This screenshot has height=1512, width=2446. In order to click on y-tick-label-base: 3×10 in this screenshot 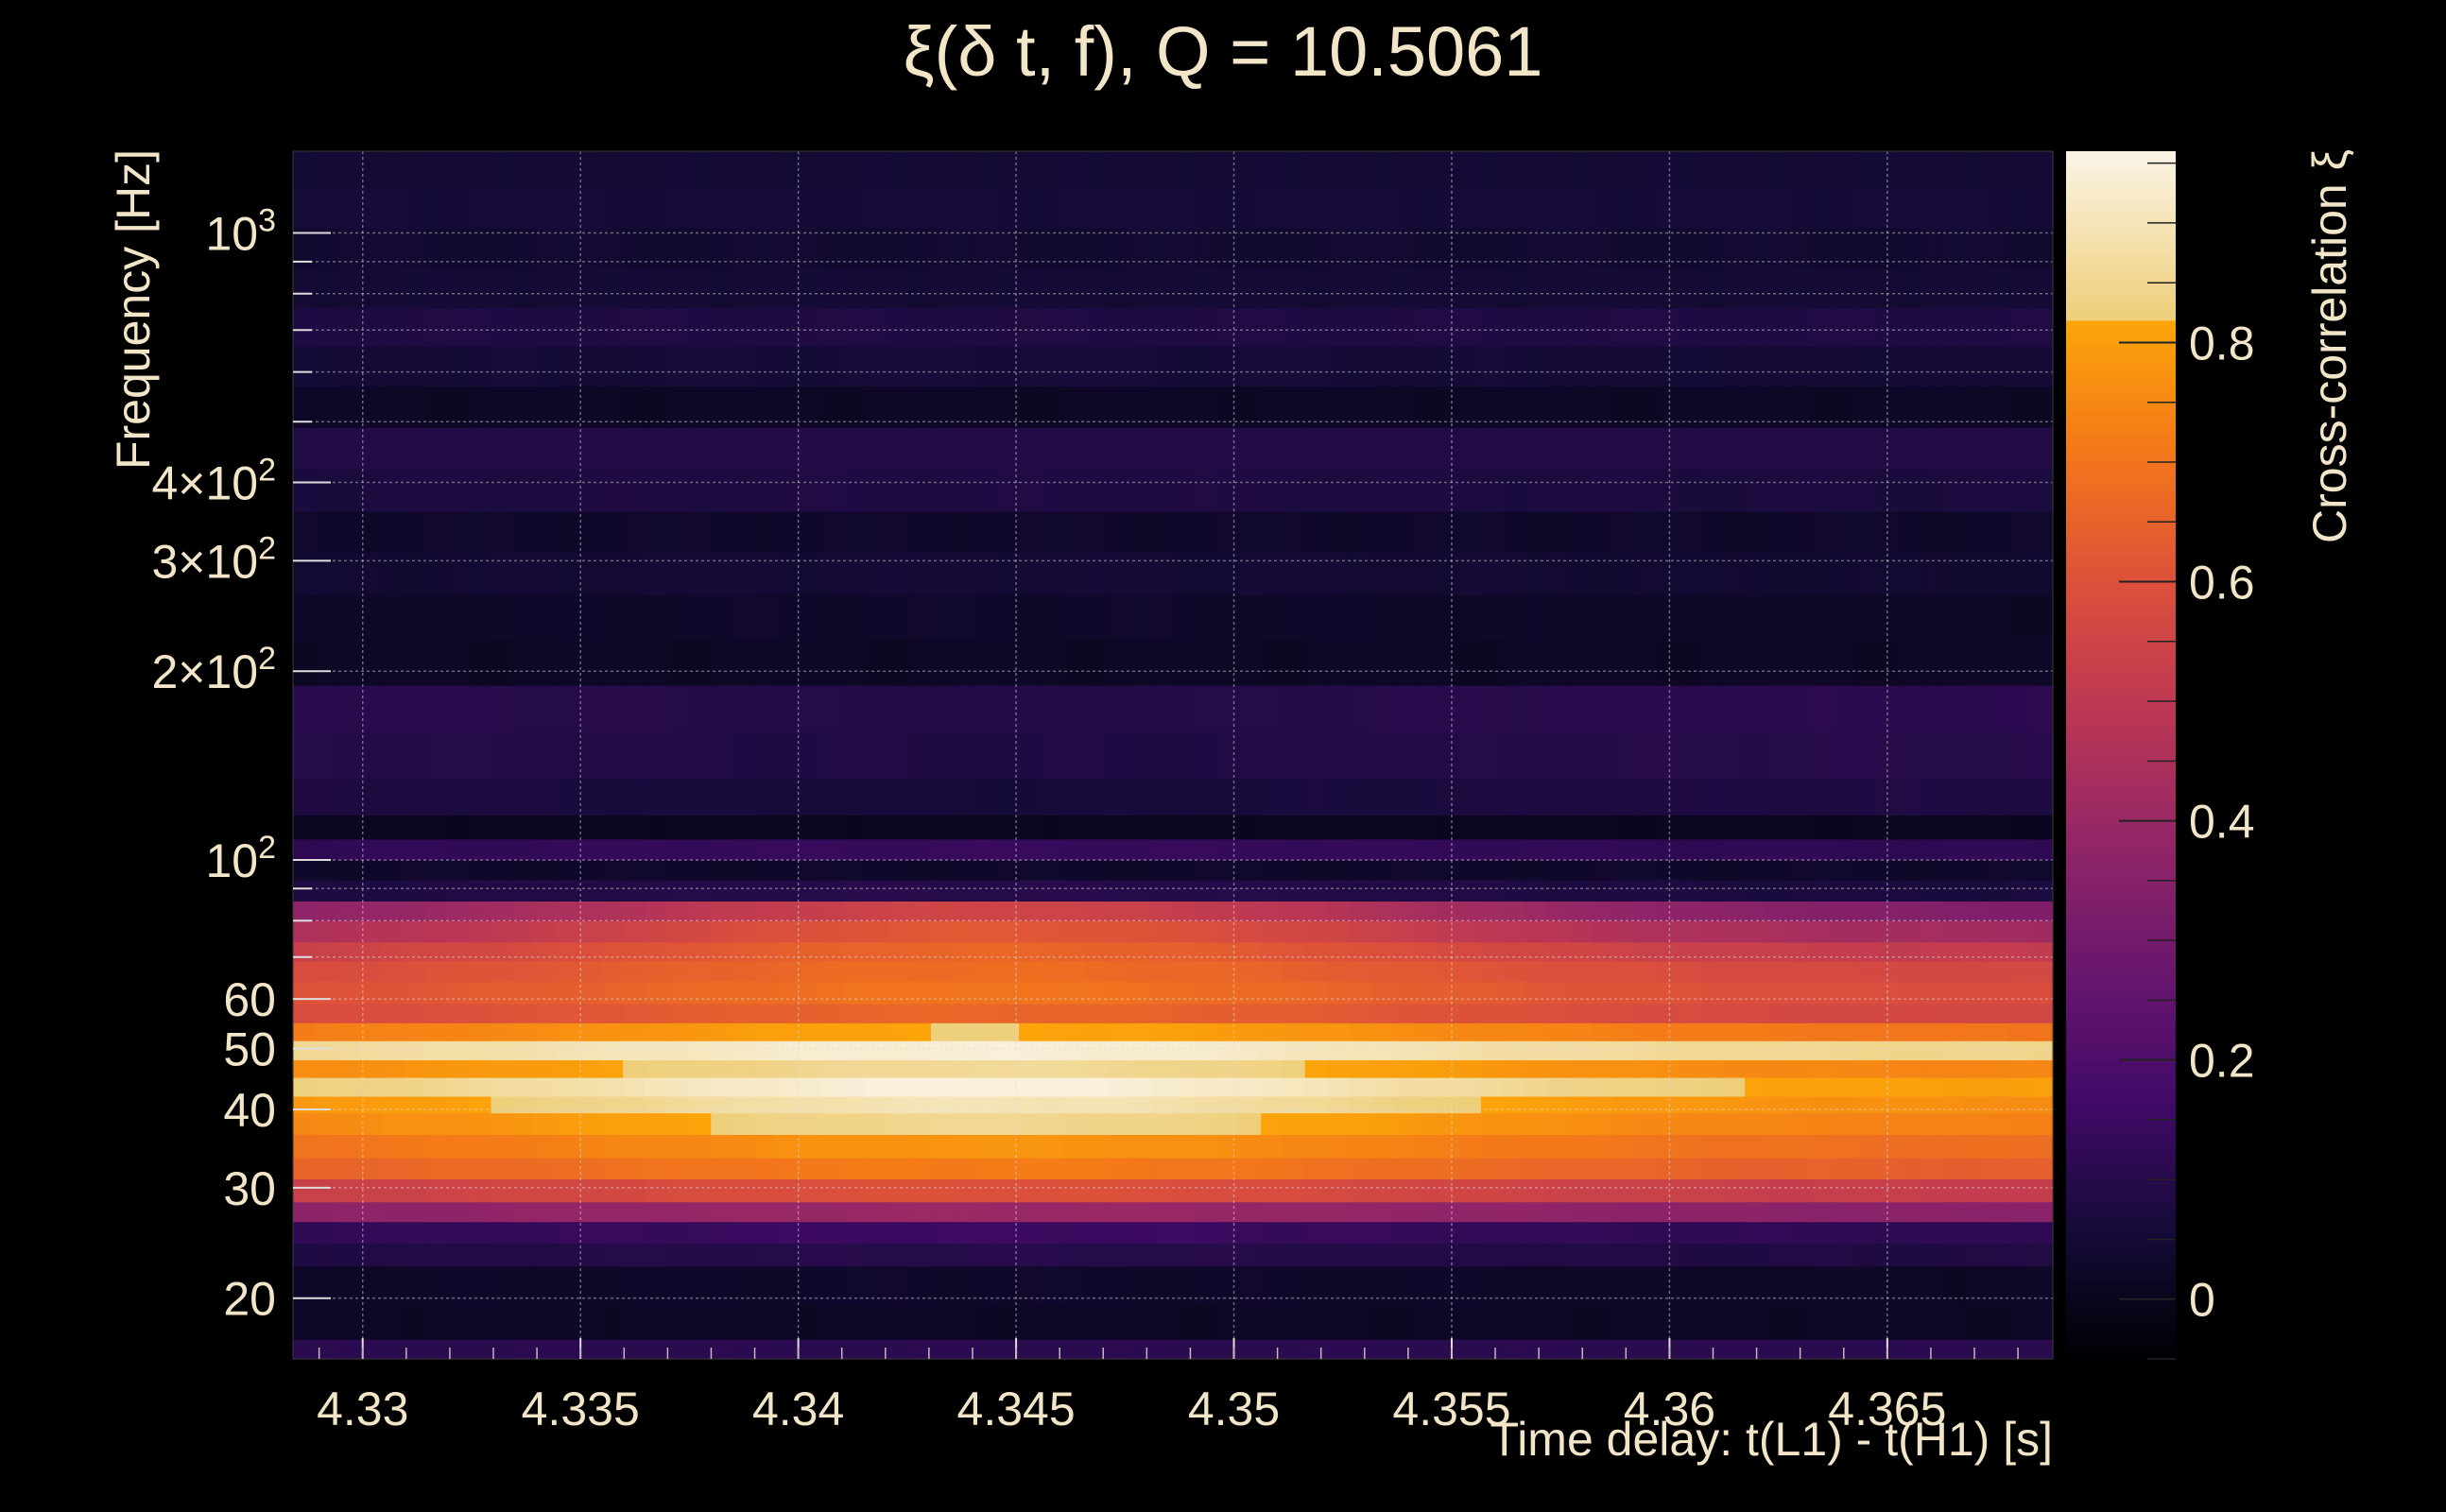, I will do `click(205, 561)`.